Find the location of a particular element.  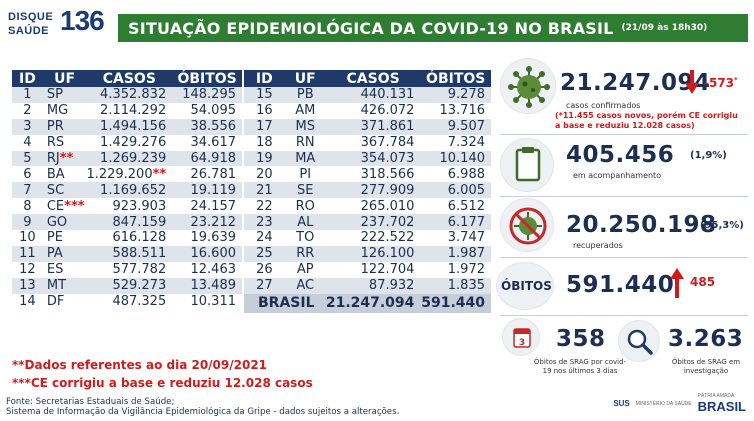

table-row: 6 BA 1.229.200** 26.781 is located at coordinates (127, 174).